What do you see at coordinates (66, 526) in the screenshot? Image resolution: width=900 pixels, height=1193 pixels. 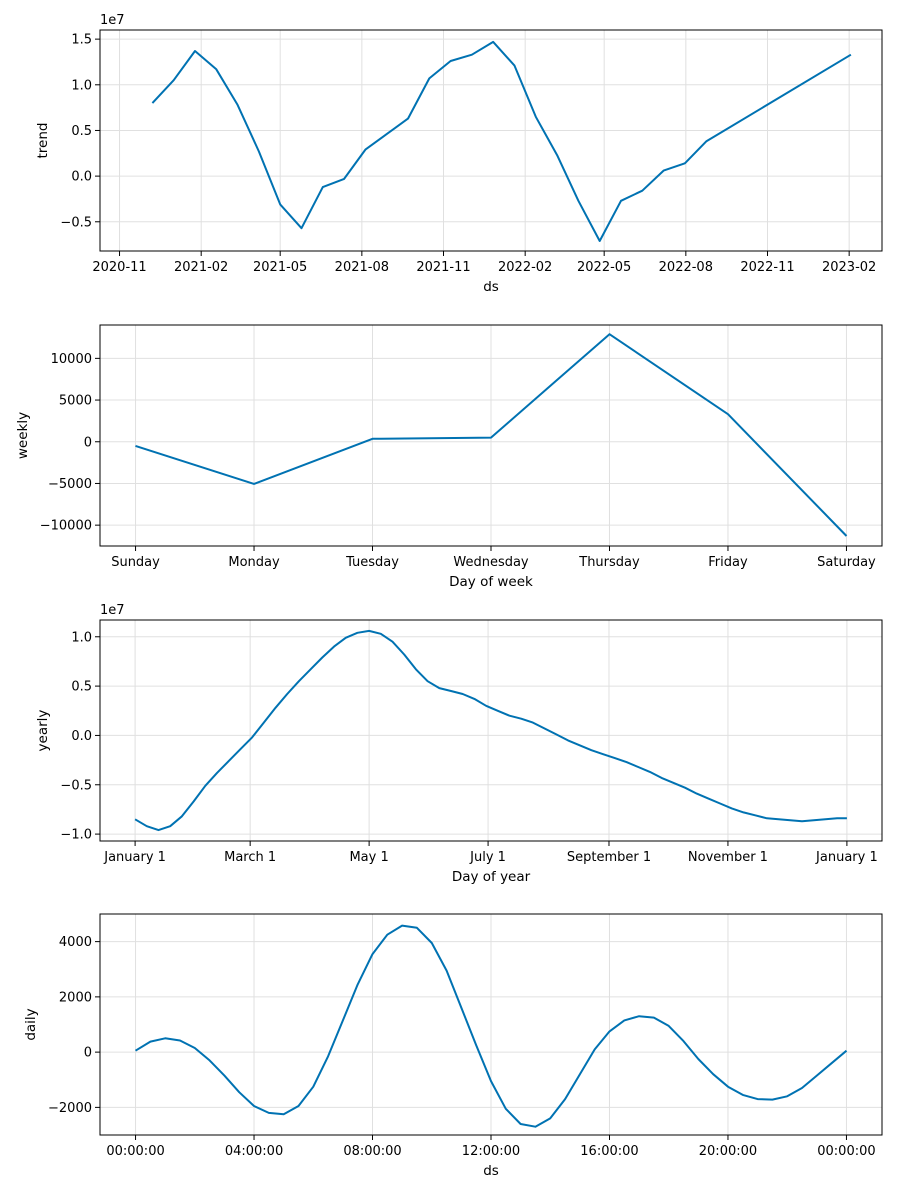 I see `y-tick-label: −10000` at bounding box center [66, 526].